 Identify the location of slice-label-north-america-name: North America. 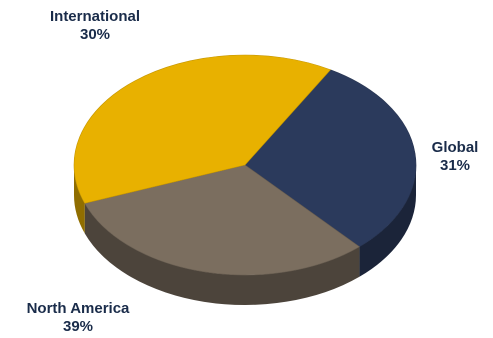
(78, 308).